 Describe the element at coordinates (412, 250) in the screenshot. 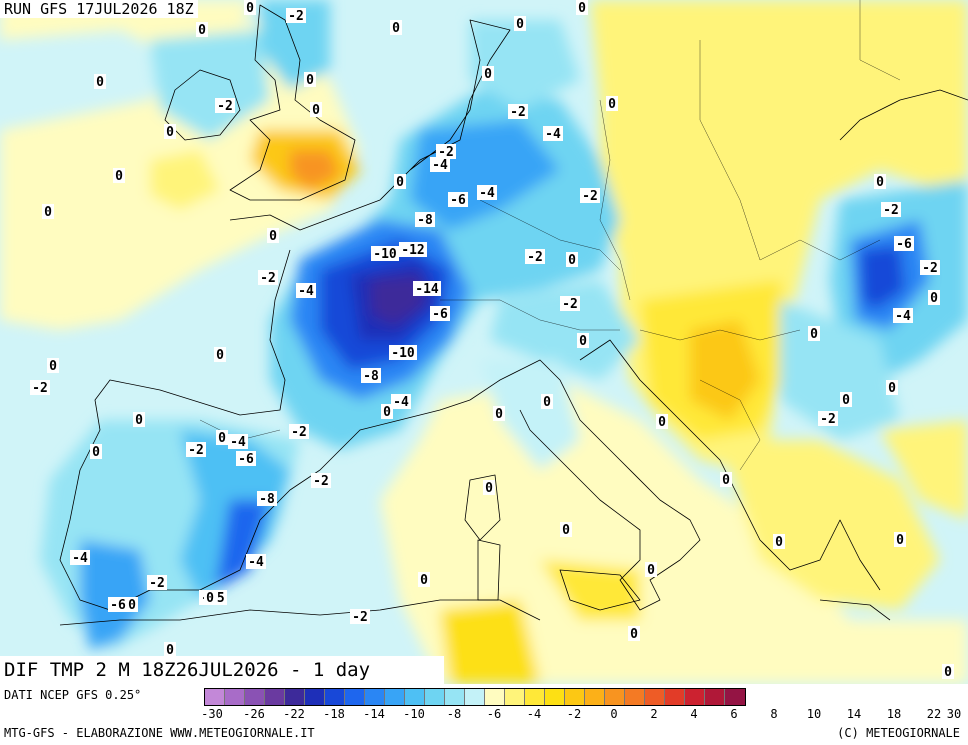

I see `contour-label: -12` at that location.